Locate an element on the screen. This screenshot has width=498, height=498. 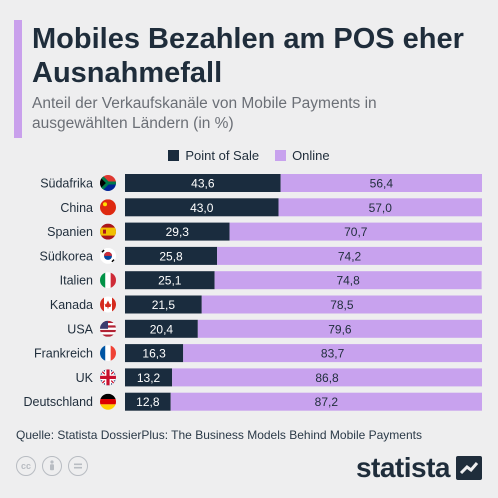
data-label-pos: 16,3 is located at coordinates (154, 354).